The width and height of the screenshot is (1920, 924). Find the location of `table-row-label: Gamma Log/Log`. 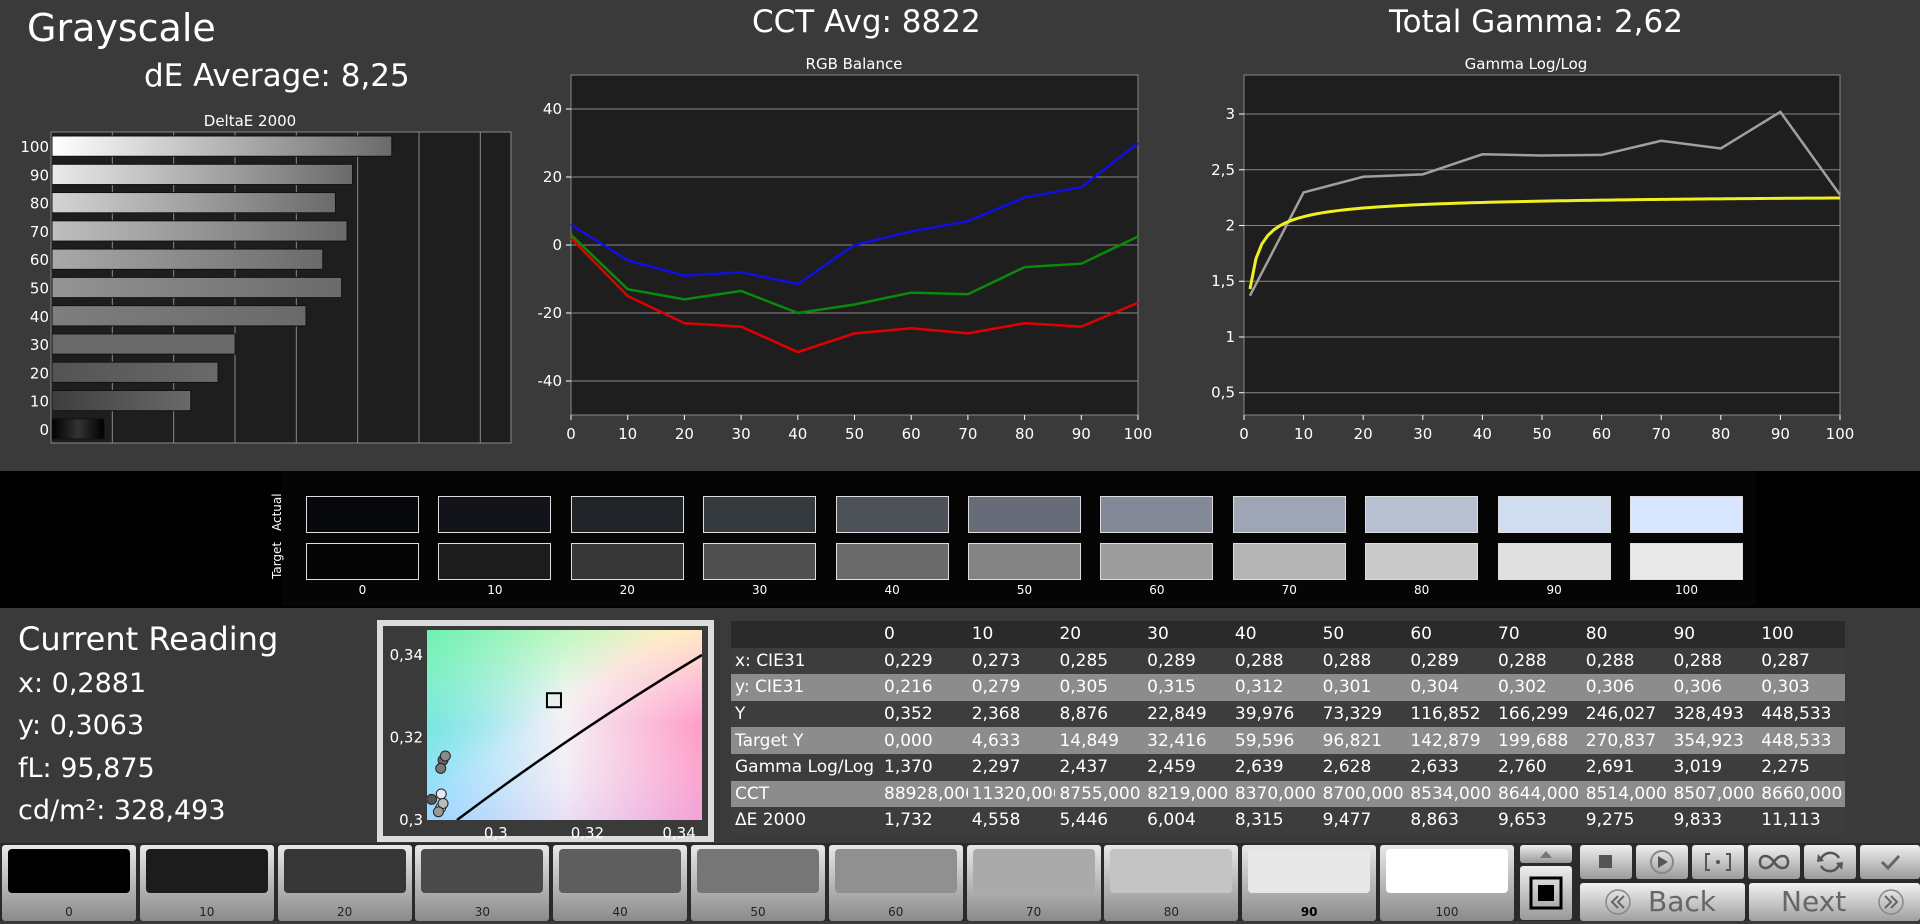

table-row-label: Gamma Log/Log is located at coordinates (804, 767).